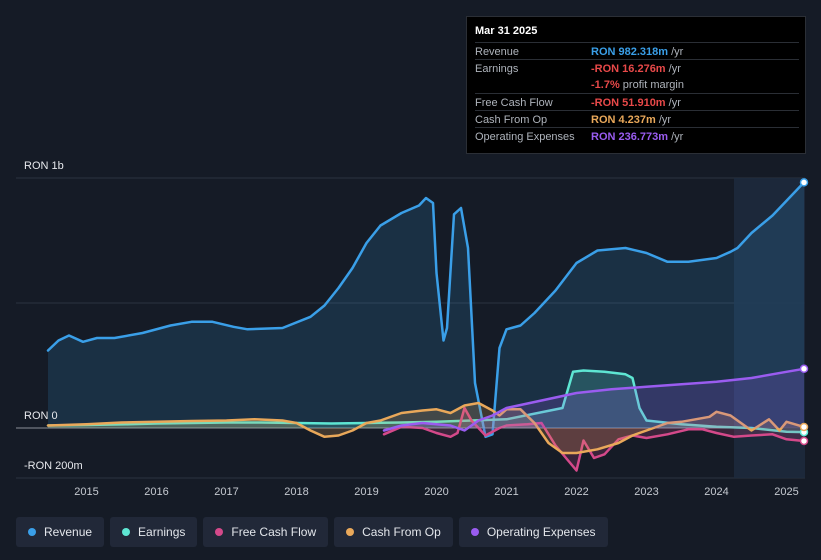 The height and width of the screenshot is (560, 821). What do you see at coordinates (594, 399) in the screenshot?
I see `series-line-operating-expenses` at bounding box center [594, 399].